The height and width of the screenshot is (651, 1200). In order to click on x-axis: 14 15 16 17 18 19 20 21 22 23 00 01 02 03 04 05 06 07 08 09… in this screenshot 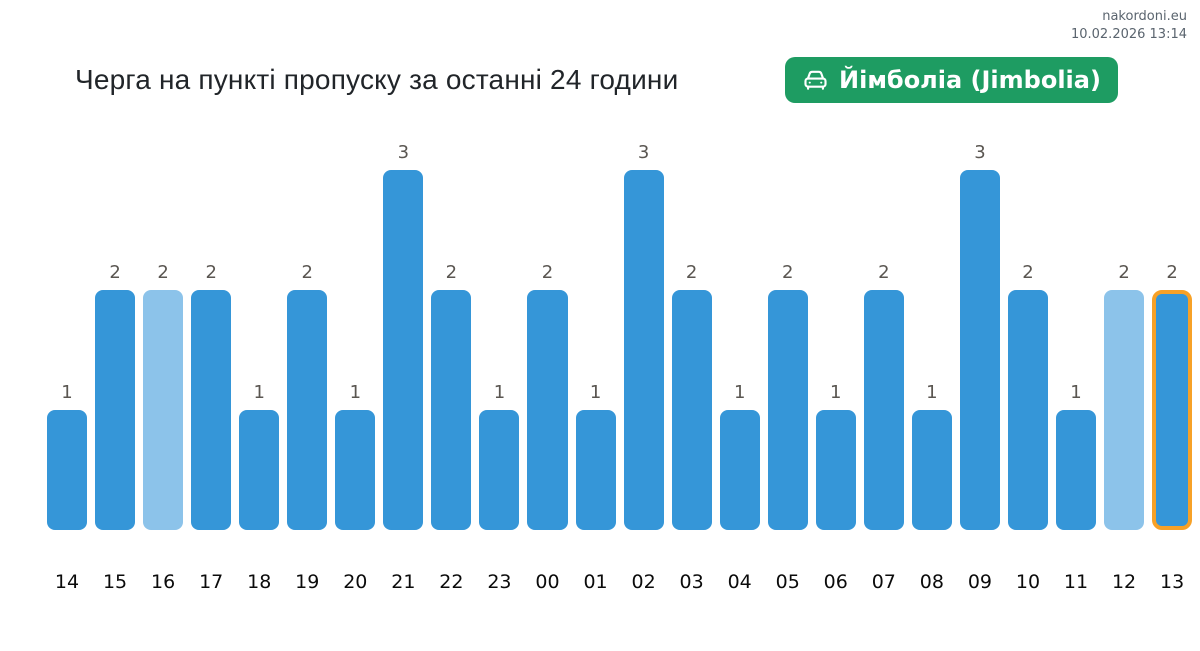, I will do `click(619, 582)`.